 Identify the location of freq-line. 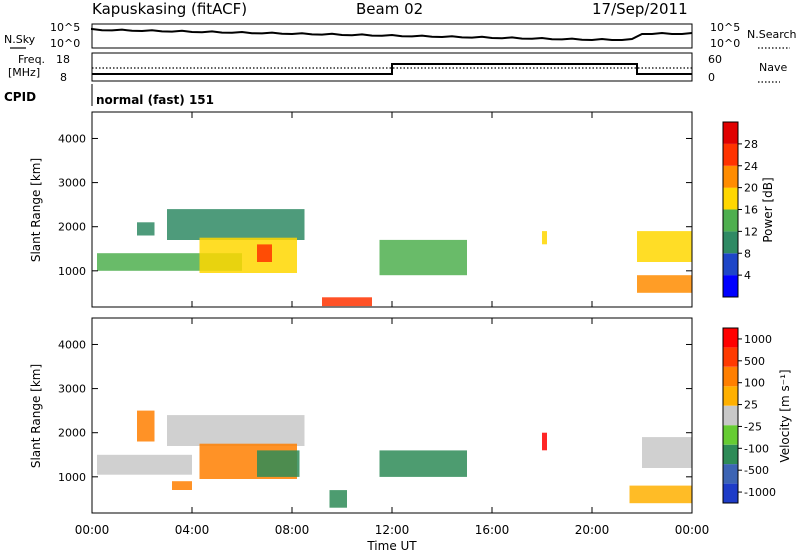
(392, 69).